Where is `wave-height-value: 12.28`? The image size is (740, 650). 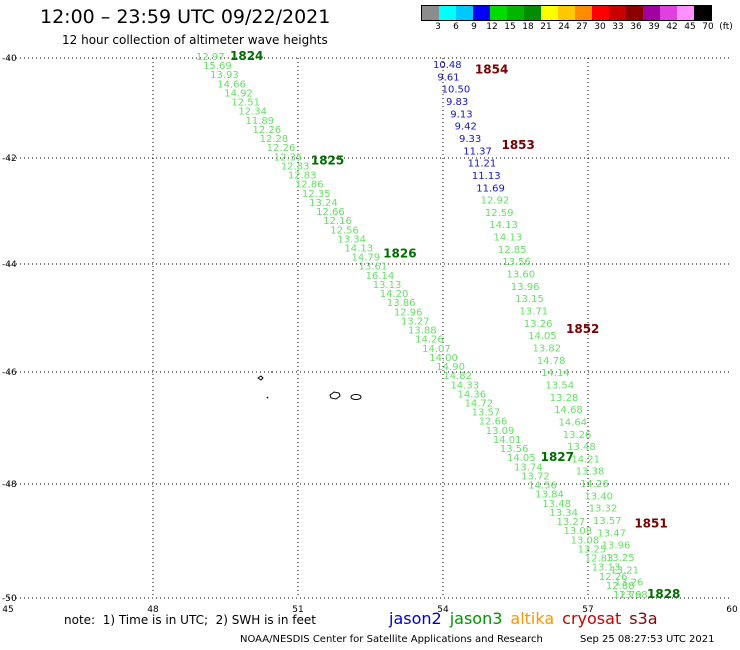
wave-height-value: 12.28 is located at coordinates (274, 139).